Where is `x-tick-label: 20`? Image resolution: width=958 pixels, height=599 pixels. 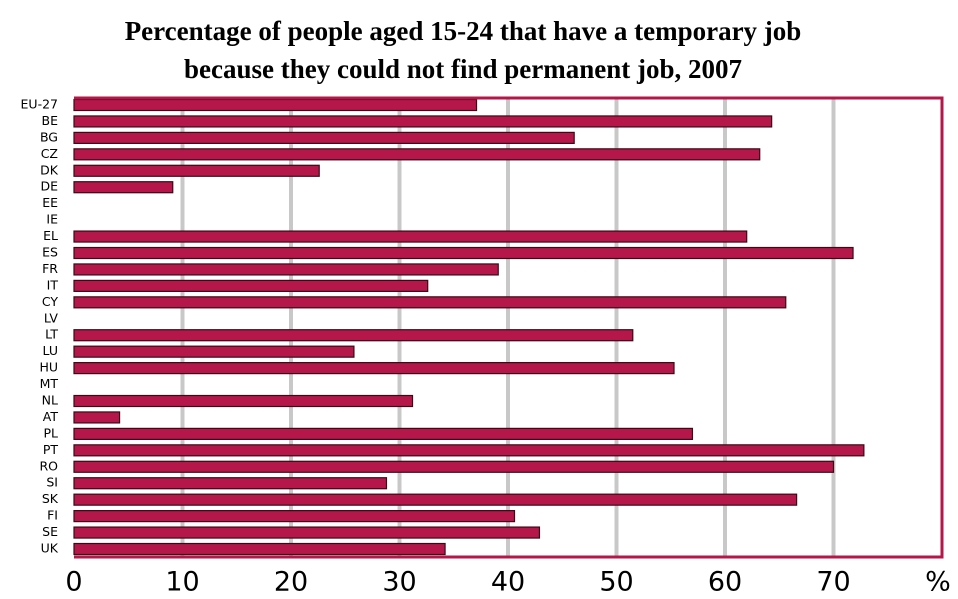 x-tick-label: 20 is located at coordinates (291, 582).